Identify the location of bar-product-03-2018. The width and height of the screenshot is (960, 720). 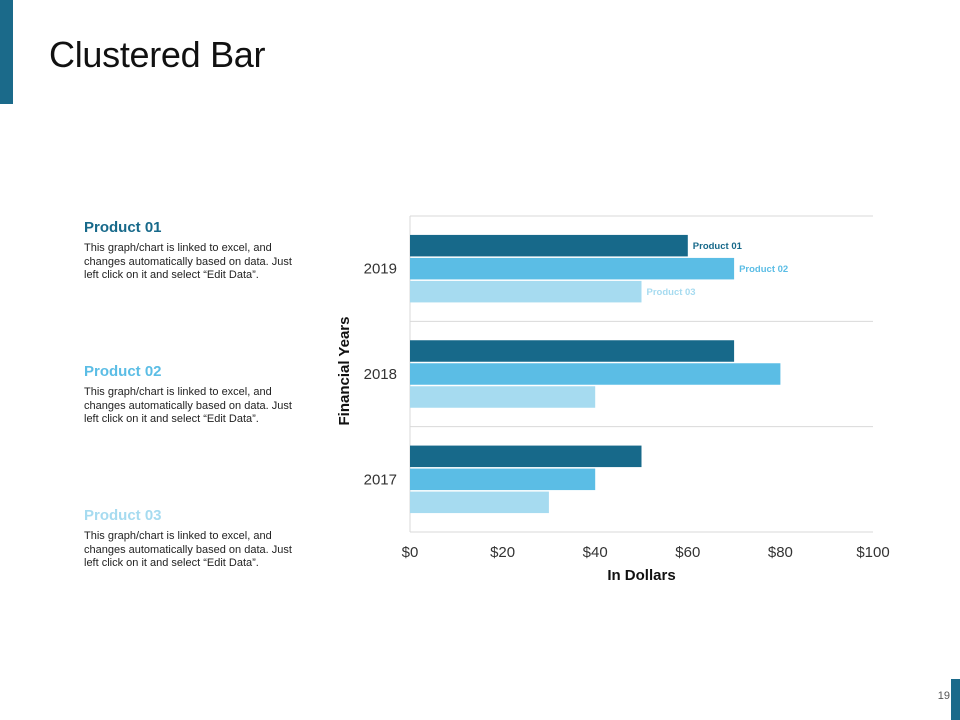
(503, 397).